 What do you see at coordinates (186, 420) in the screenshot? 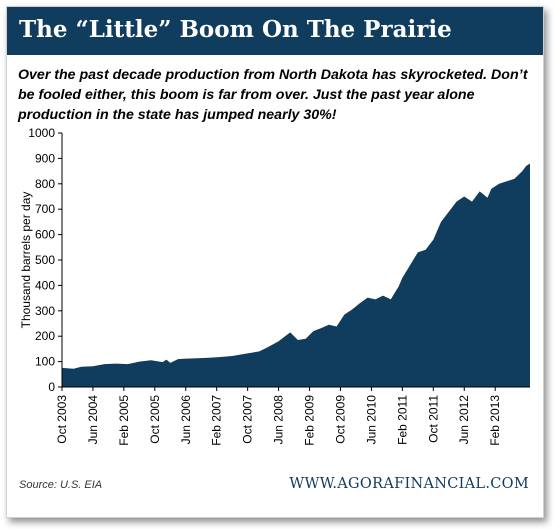
I see `x-tick-label: Jun 2006` at bounding box center [186, 420].